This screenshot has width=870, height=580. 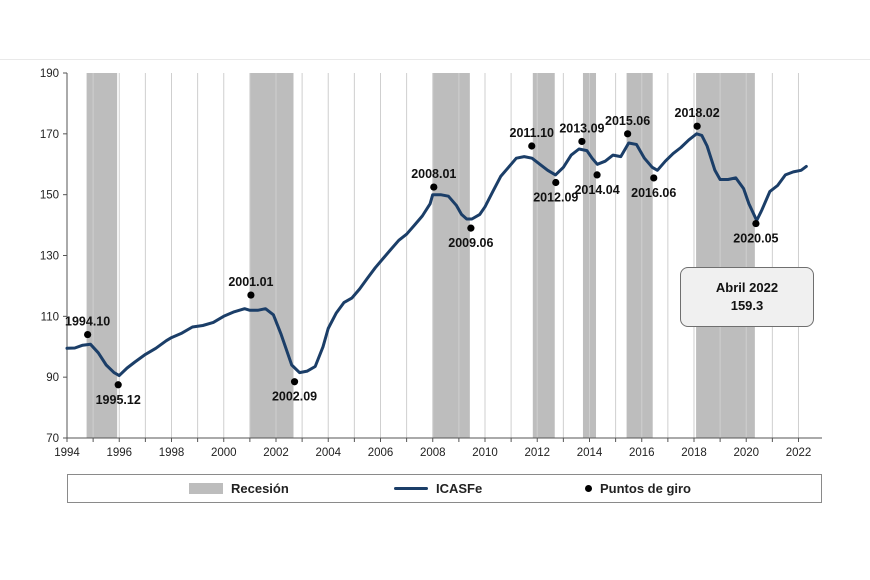 What do you see at coordinates (459, 488) in the screenshot?
I see `legend-icasfe-label: ICASFe` at bounding box center [459, 488].